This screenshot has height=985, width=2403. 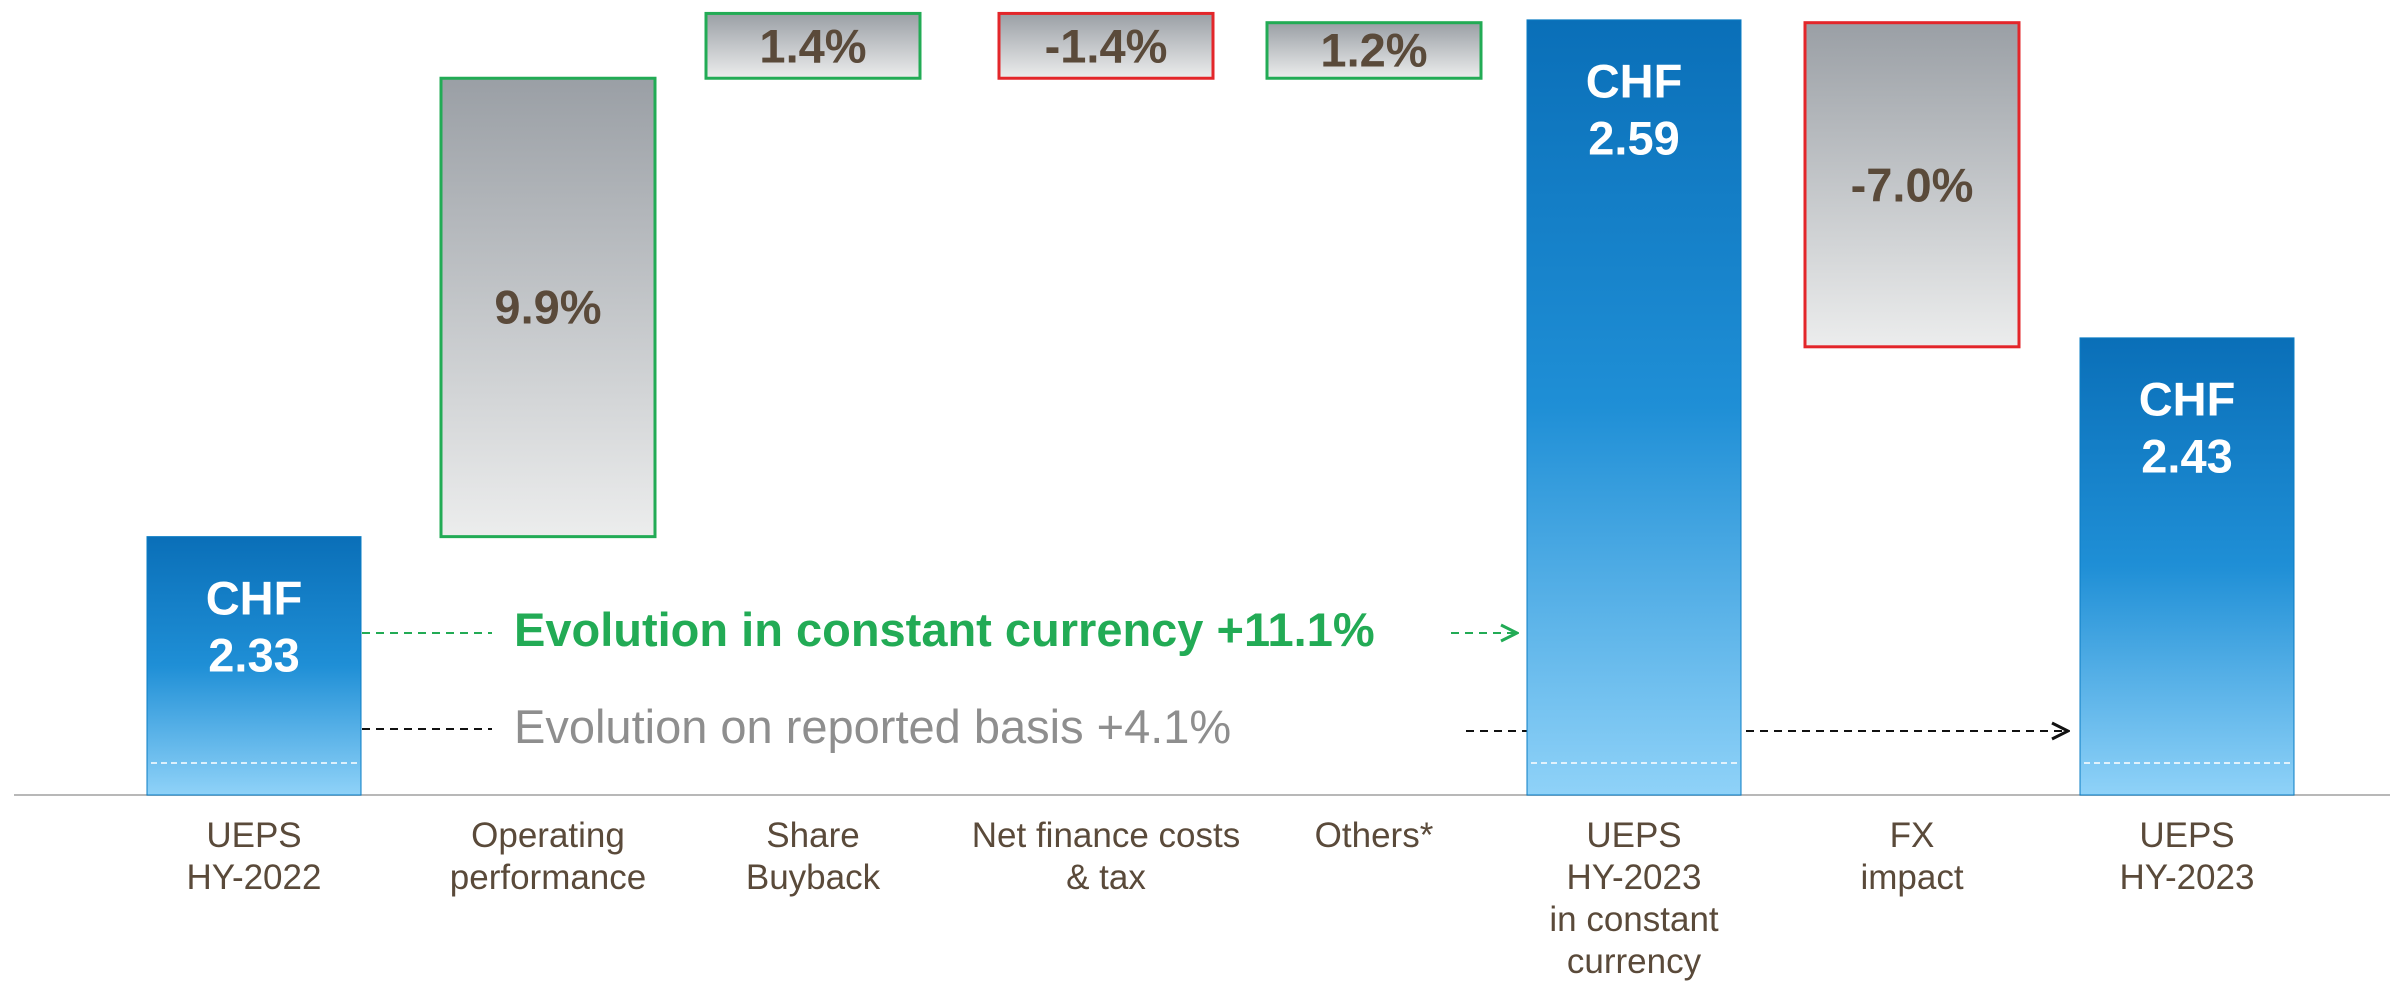 I want to click on x-tick-label: FX impact, so click(x=1912, y=856).